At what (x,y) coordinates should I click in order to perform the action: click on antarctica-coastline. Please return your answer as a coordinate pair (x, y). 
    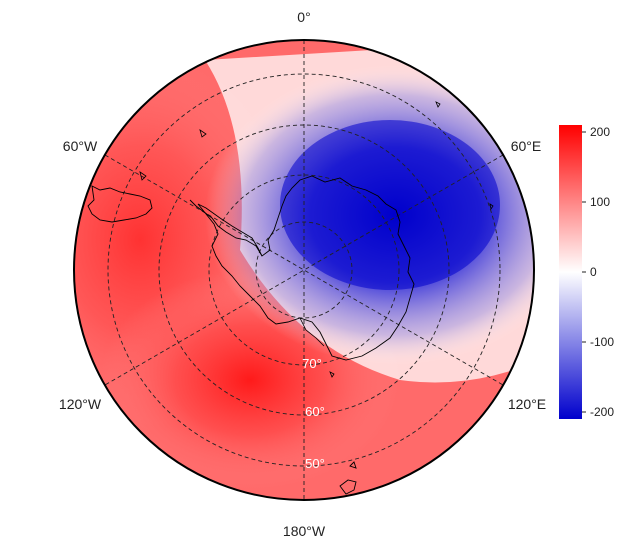
    Looking at the image, I should click on (306, 268).